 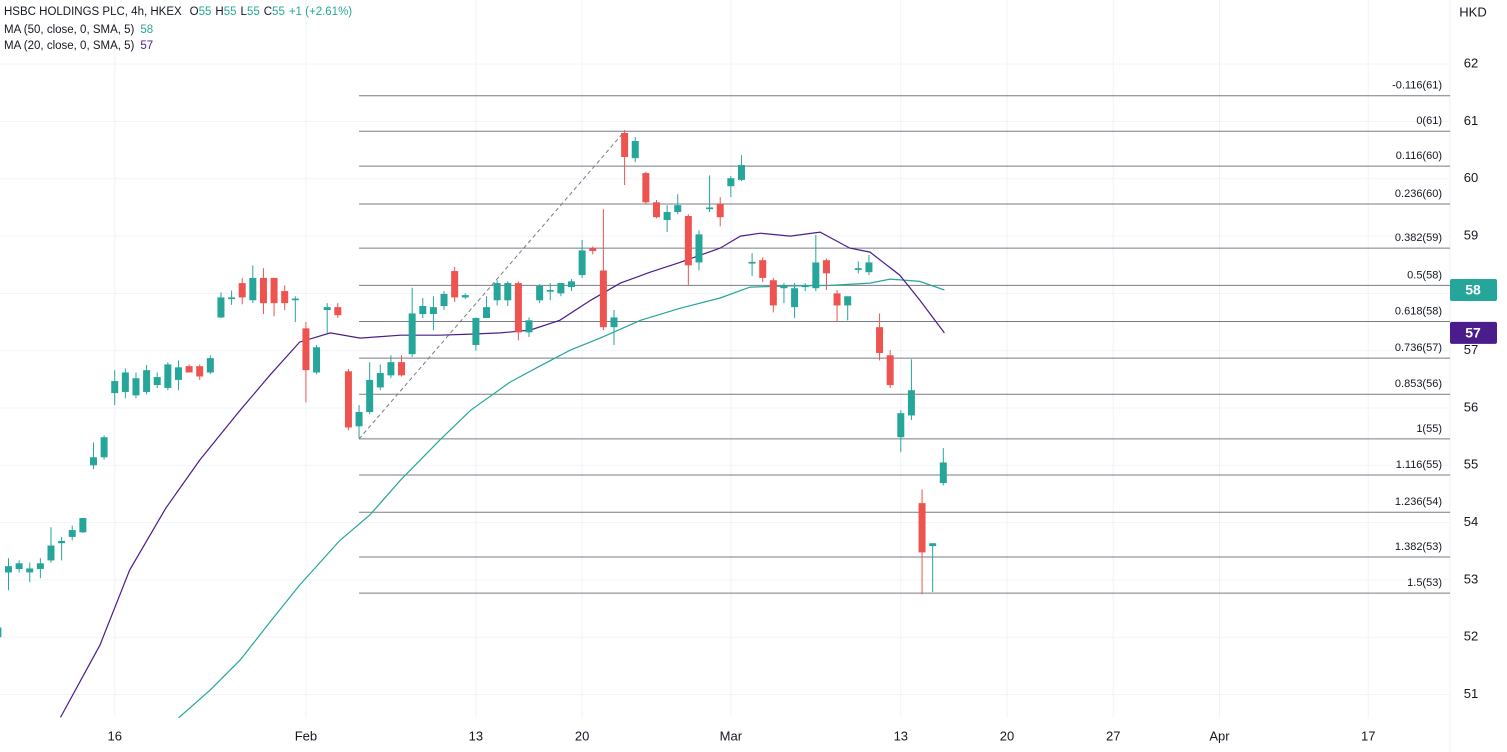 What do you see at coordinates (268, 12) in the screenshot?
I see `ohlc-label: C` at bounding box center [268, 12].